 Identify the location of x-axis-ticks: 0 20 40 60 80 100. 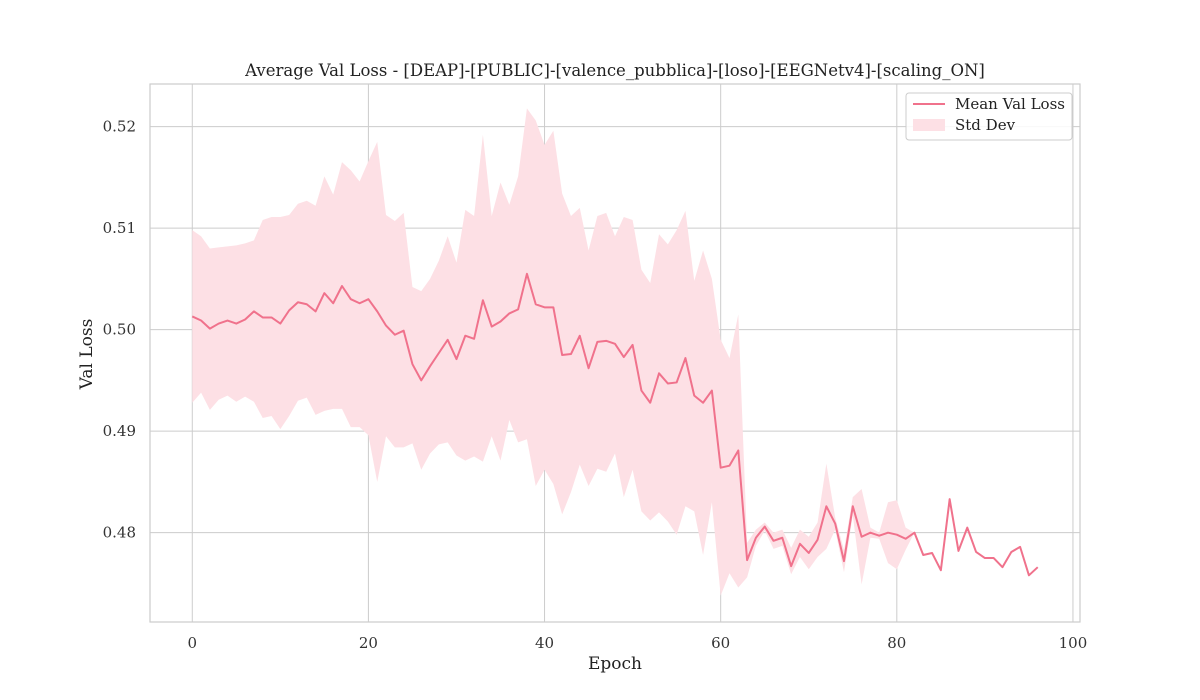
(637, 643).